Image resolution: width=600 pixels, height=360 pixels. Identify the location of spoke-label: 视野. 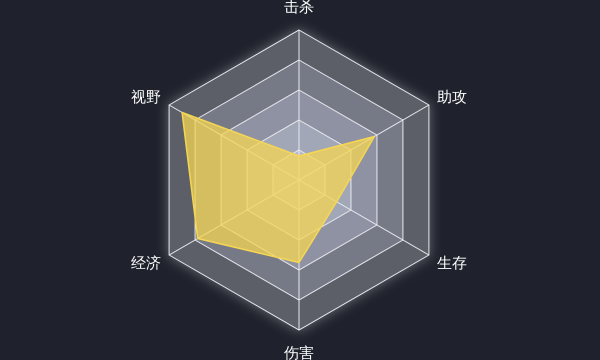
(146, 97).